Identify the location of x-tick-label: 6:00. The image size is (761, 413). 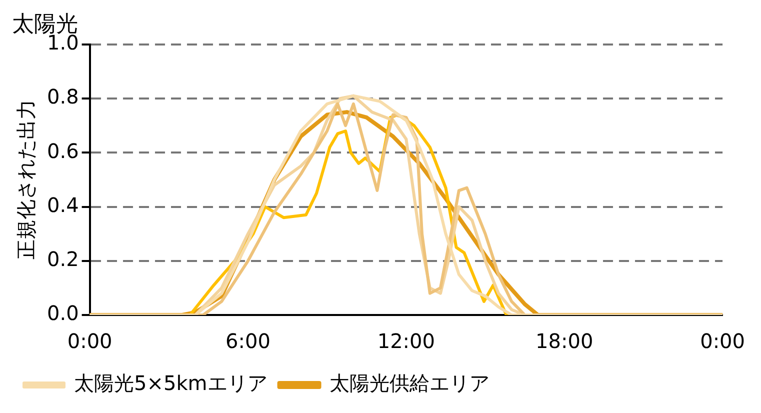
(248, 341).